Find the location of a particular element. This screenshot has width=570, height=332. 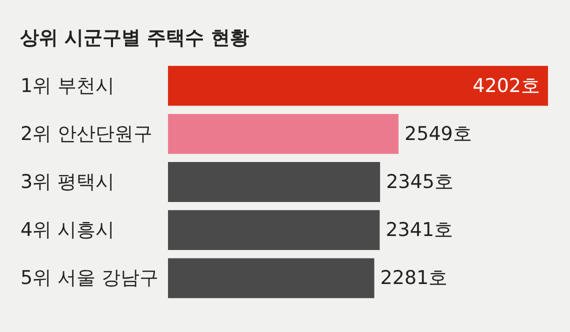

data-label: 2341호 is located at coordinates (420, 230).